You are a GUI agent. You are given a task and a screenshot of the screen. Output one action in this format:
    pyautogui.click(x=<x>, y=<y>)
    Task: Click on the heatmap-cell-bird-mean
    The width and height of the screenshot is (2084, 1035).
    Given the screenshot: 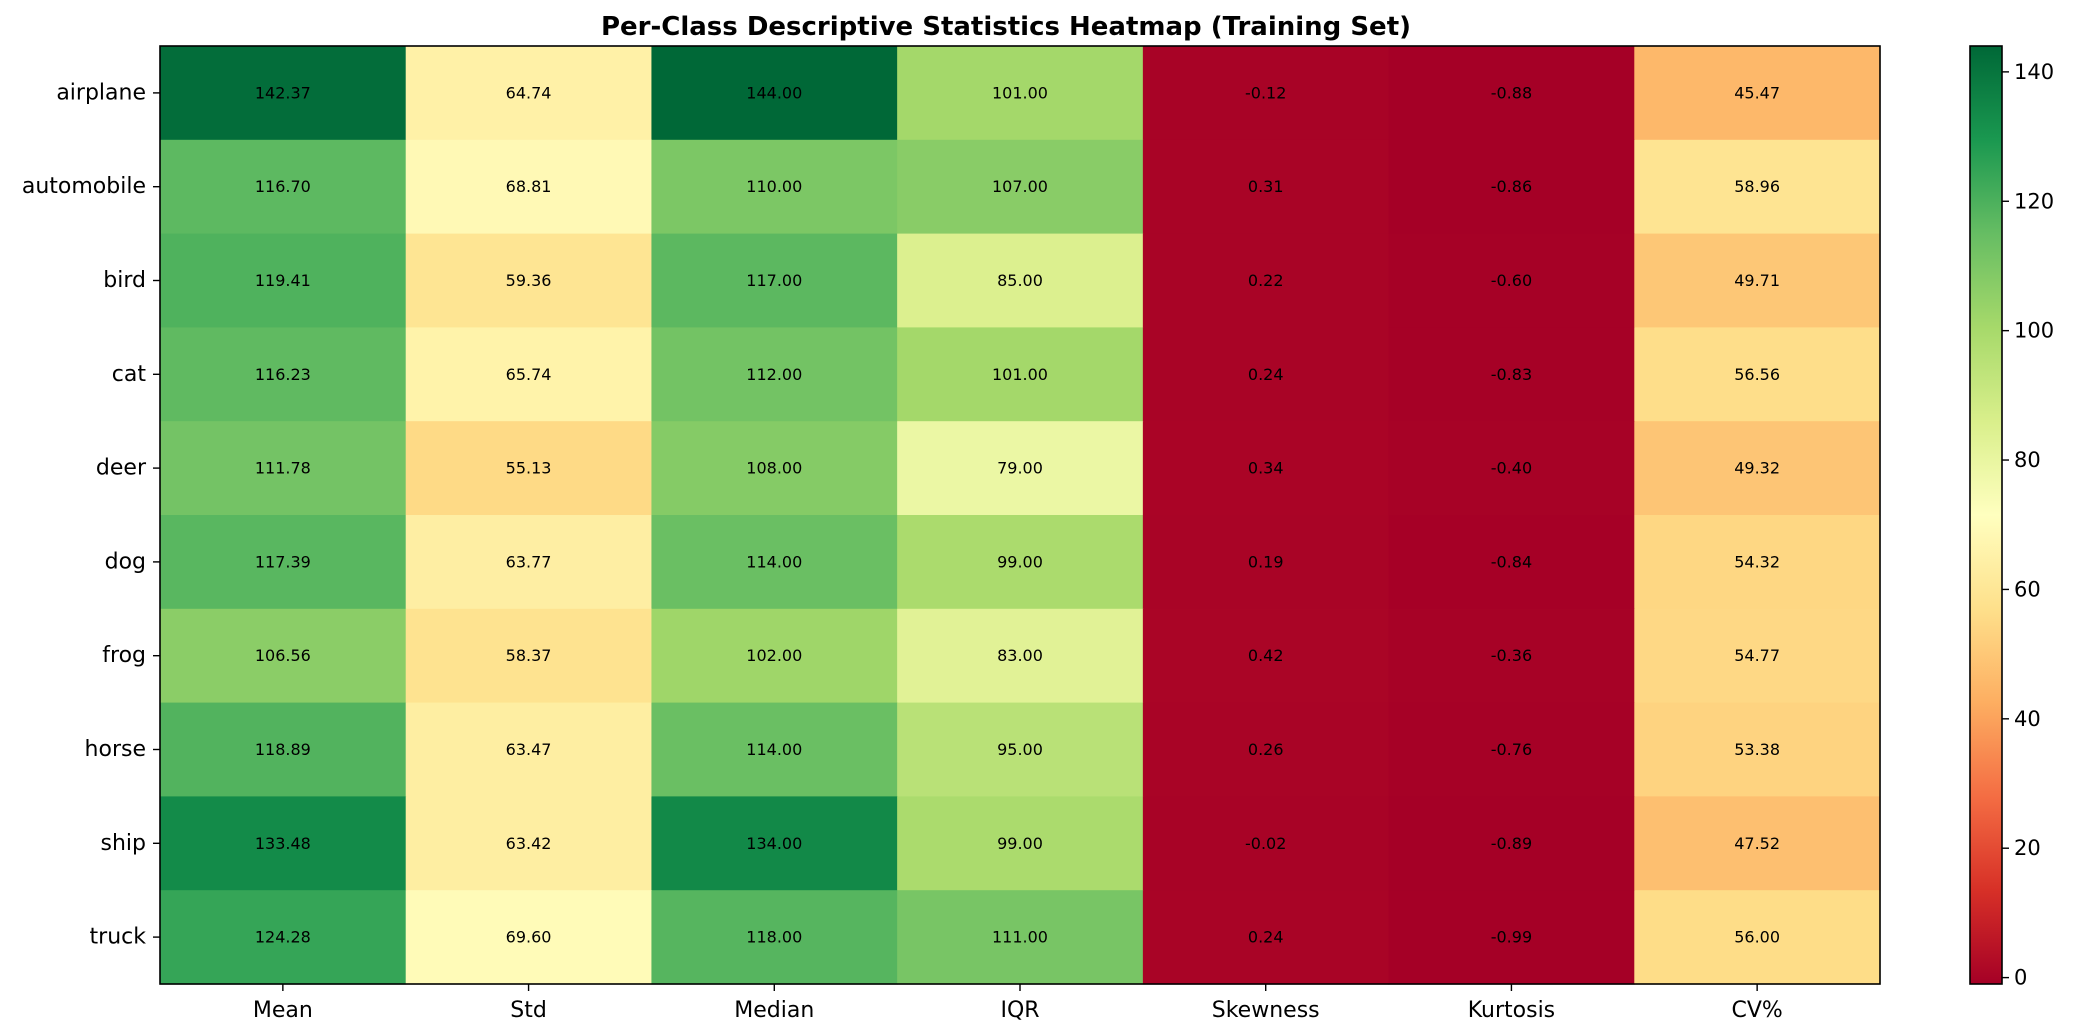 What is the action you would take?
    pyautogui.click(x=283, y=280)
    